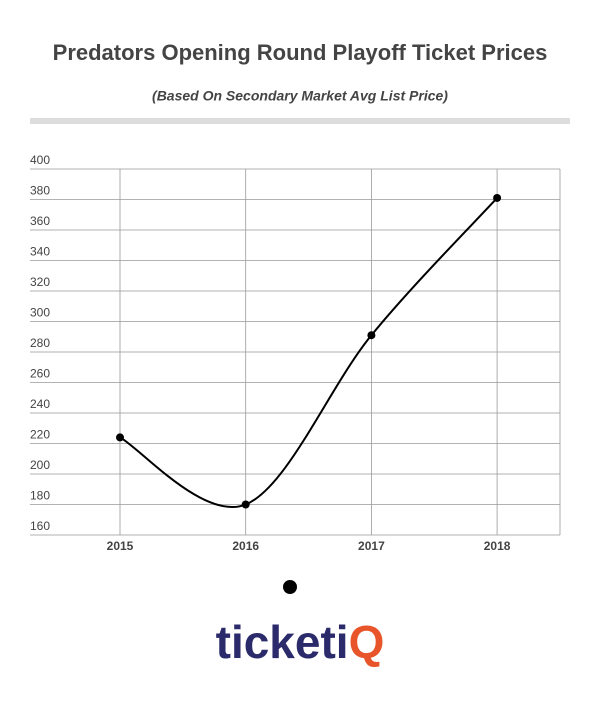 This screenshot has height=705, width=600. I want to click on y-tick-label: 280, so click(40, 343).